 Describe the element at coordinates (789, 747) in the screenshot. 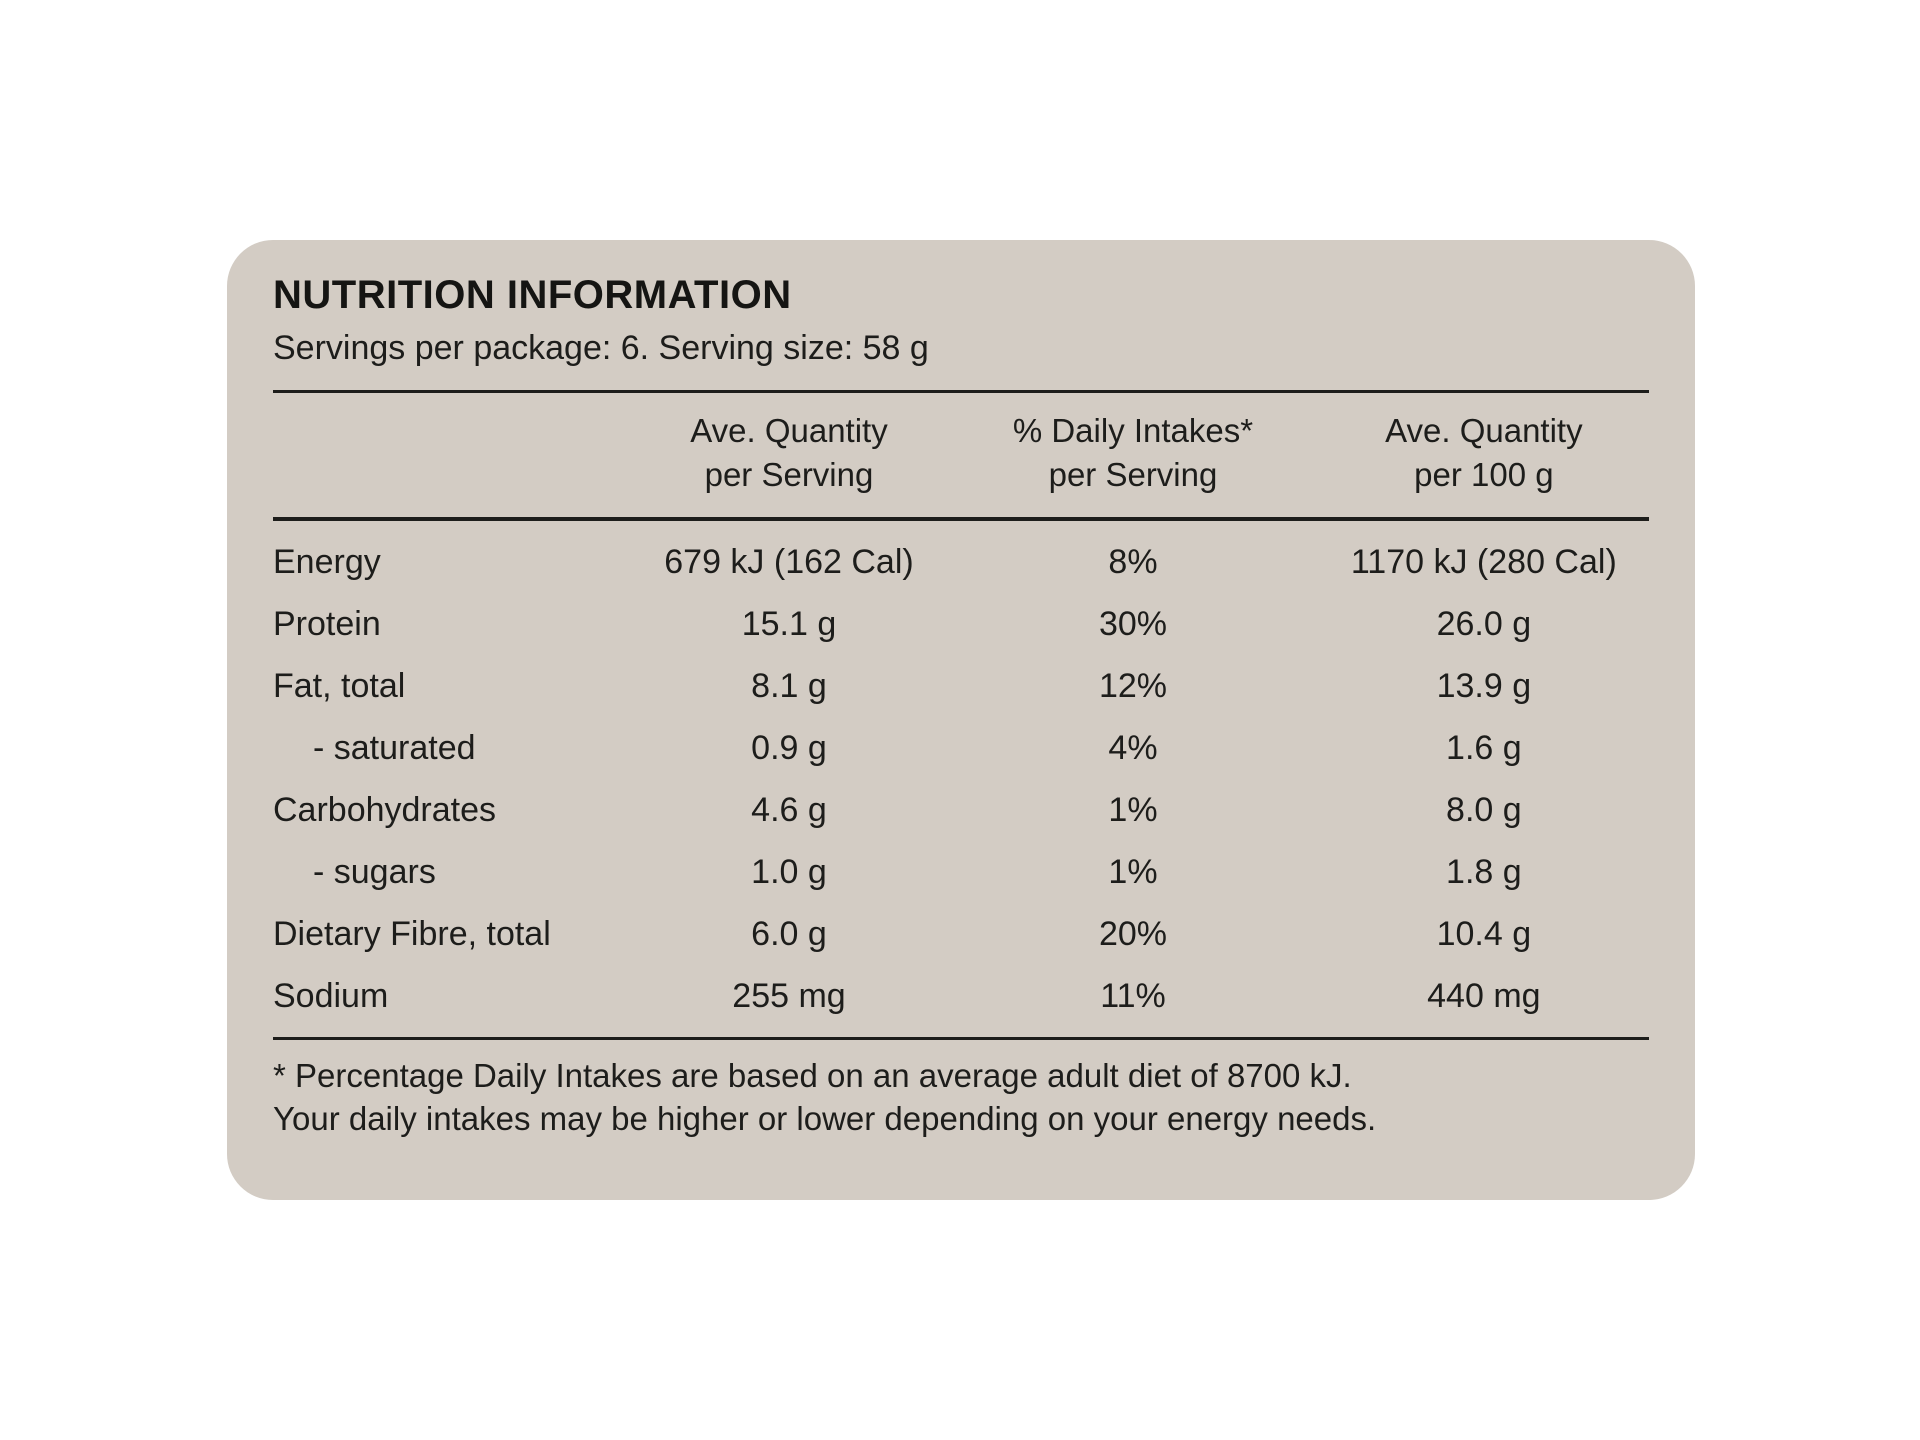

I see `row-per-serving: 0.9 g` at that location.